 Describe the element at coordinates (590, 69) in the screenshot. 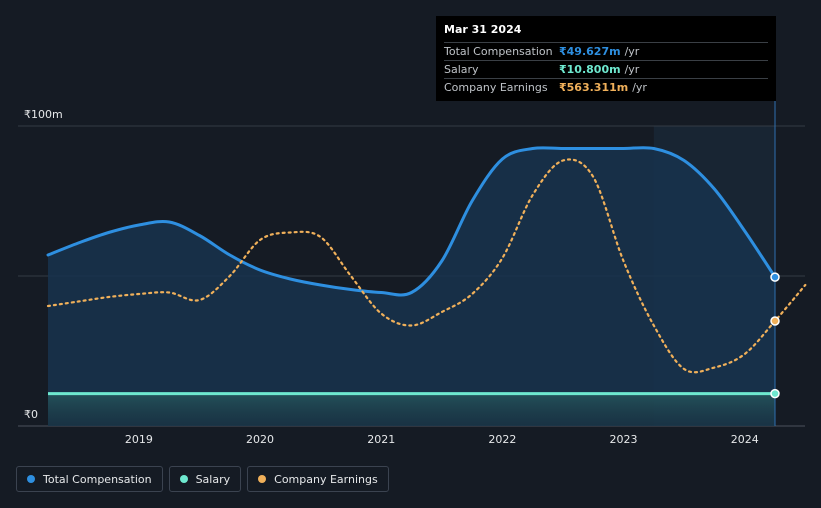

I see `tooltip-value: ₹10.800m` at that location.